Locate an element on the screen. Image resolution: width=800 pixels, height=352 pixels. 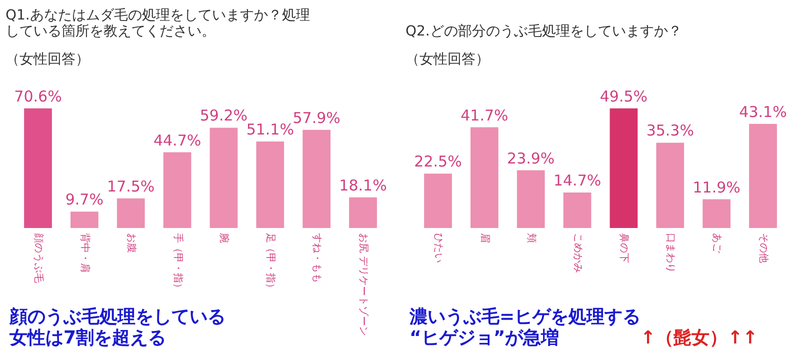
text: 顔のうぶ毛処理をしている女性は7割を超える is located at coordinates (117, 327).